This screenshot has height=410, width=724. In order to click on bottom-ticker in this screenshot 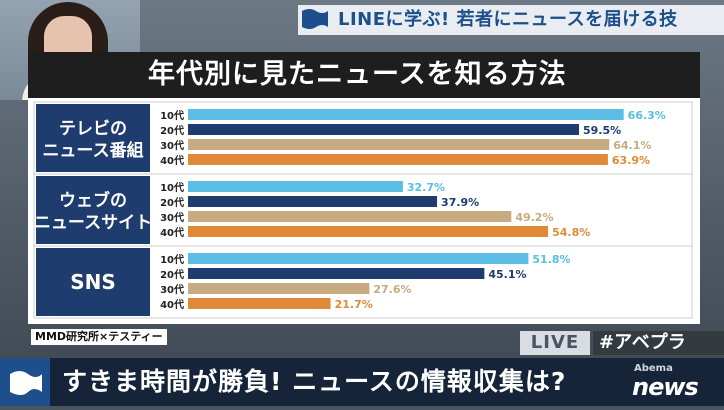, I will do `click(362, 382)`.